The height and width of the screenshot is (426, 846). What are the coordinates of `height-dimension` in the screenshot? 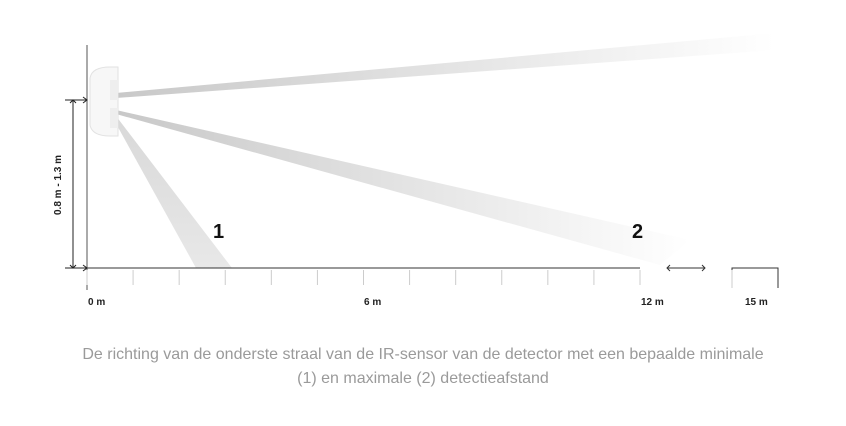 It's located at (76, 184).